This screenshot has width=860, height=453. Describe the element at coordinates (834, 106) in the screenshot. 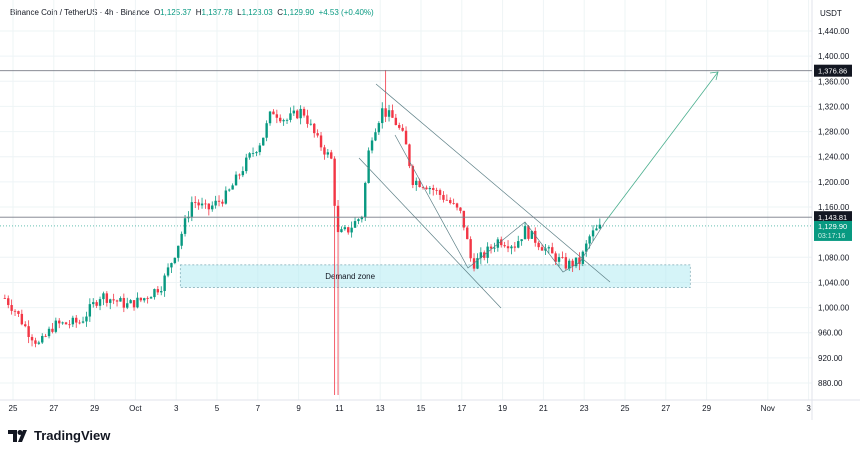

I see `y-tick-label: 1,320.00` at that location.